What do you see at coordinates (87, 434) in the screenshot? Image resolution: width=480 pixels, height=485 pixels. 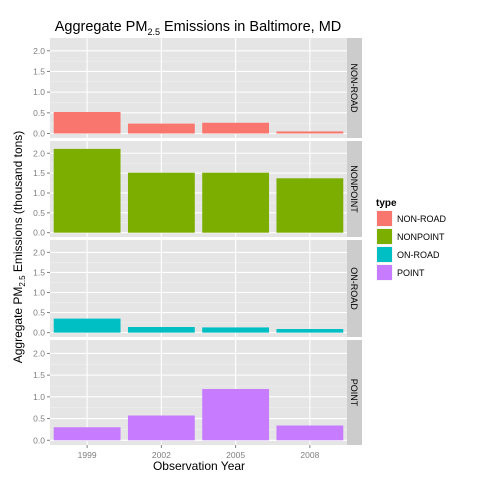 I see `bar-point-1999` at bounding box center [87, 434].